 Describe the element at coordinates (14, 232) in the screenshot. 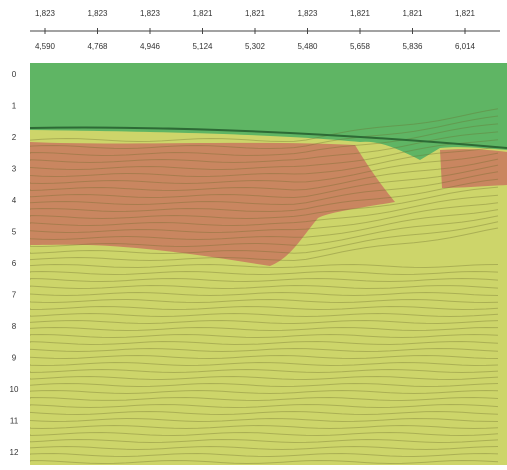

I see `depth-label: 5` at that location.